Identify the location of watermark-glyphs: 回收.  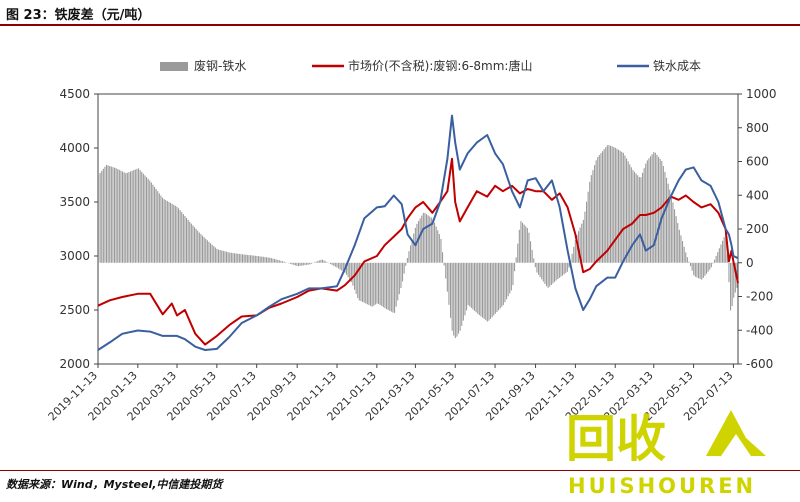
(616, 439).